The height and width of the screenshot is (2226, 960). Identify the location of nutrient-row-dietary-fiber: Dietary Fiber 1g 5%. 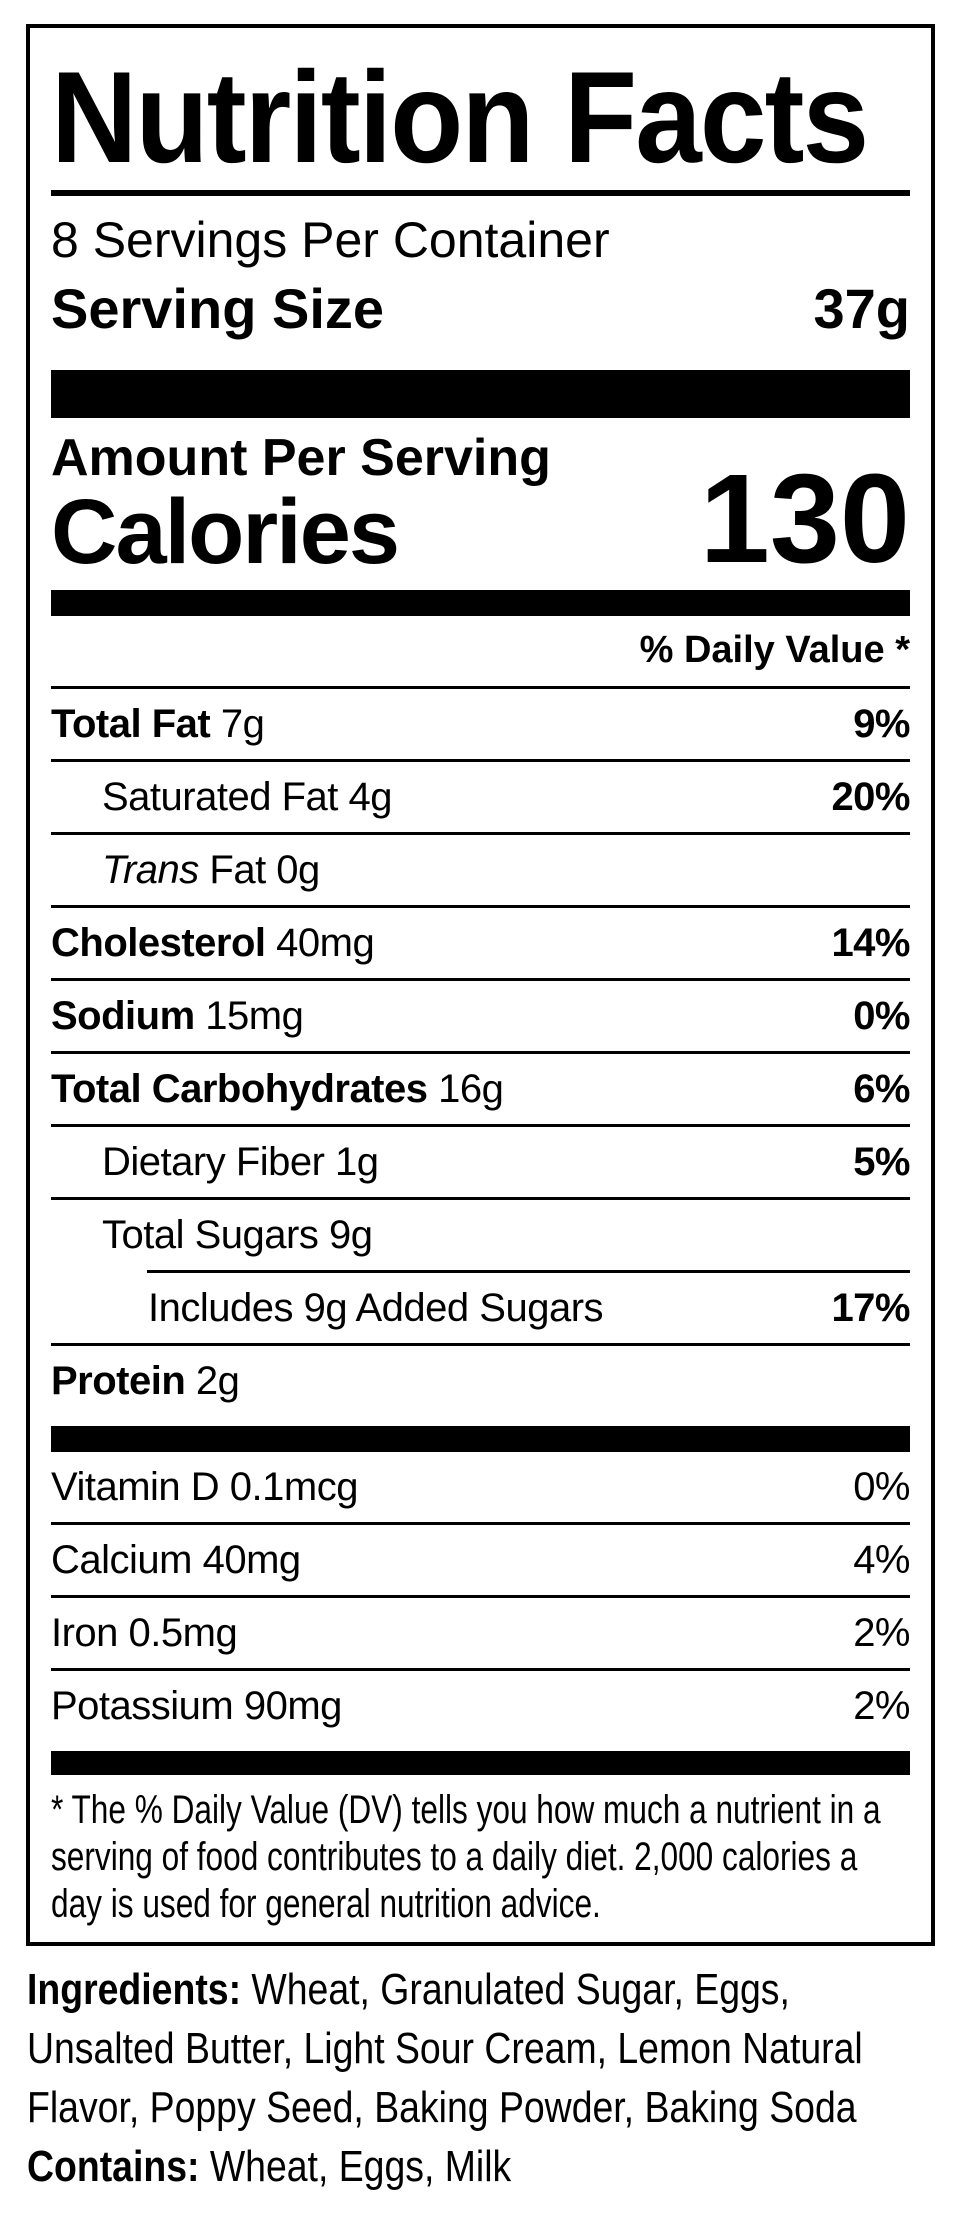
(506, 1162).